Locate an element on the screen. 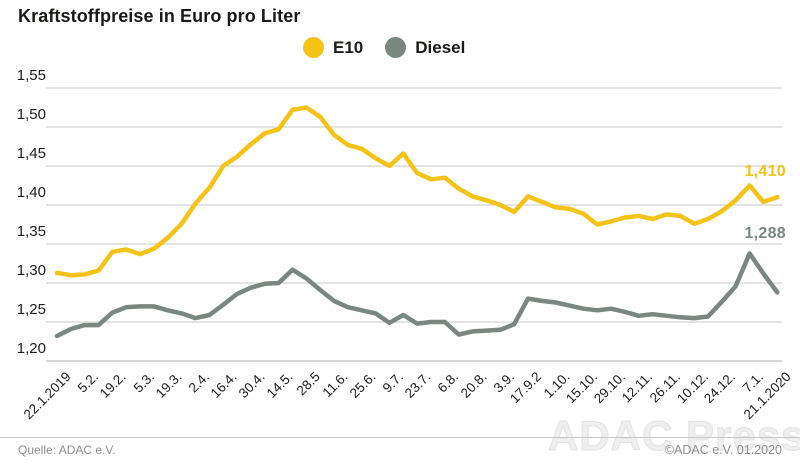 This screenshot has width=800, height=473. y-tick-label: 1,35 is located at coordinates (31, 231).